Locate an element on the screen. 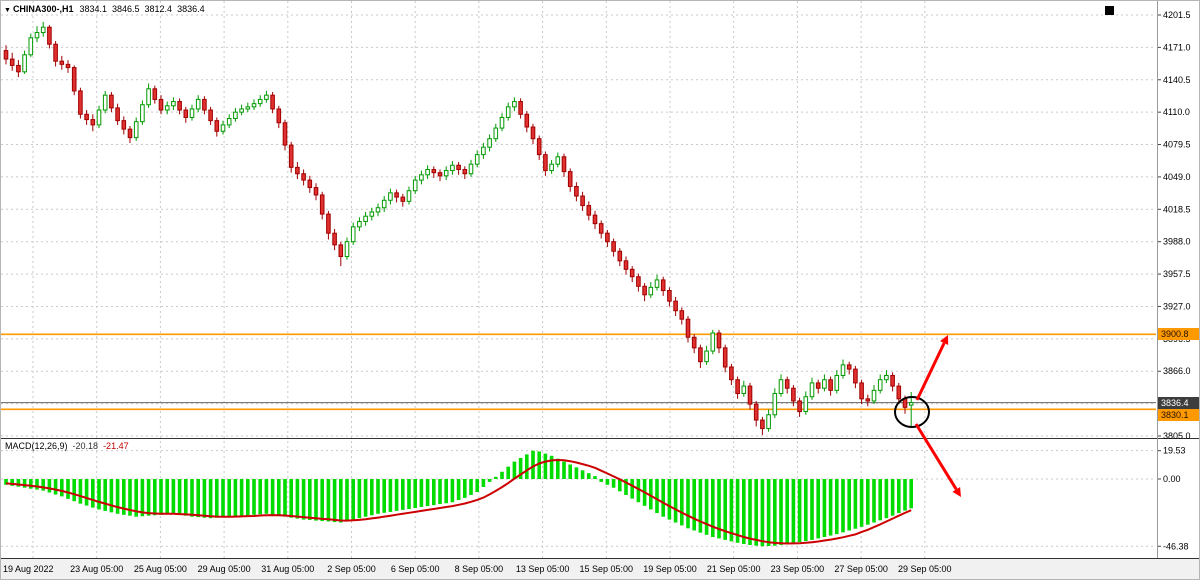 The image size is (1200, 580). quote-high: 3846.5 is located at coordinates (126, 9).